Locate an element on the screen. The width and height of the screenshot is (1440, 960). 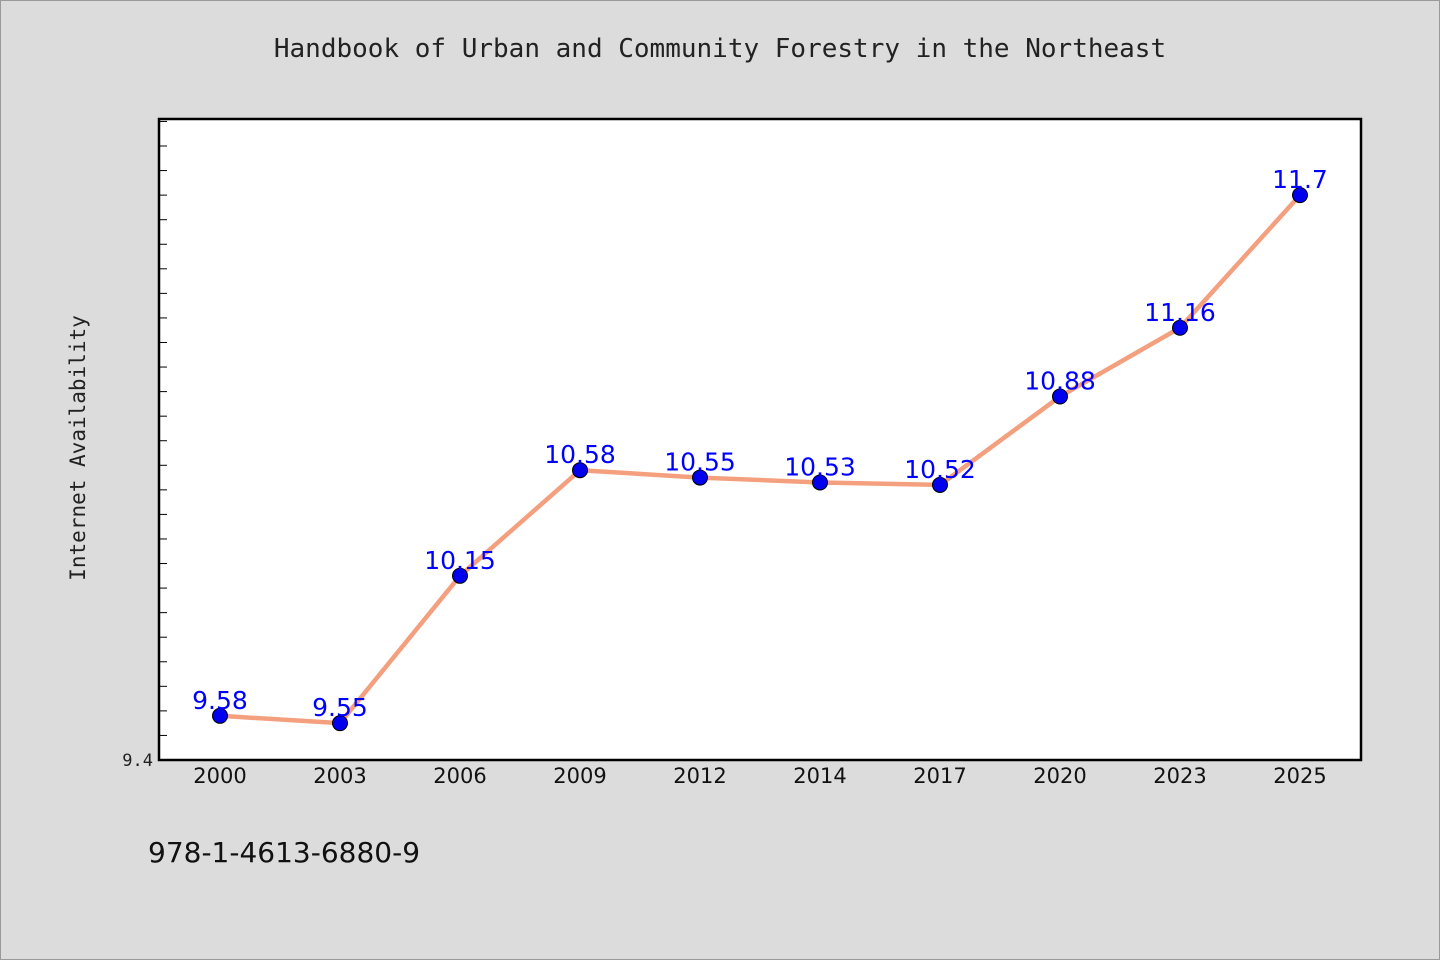
x-tick-label: 2023 is located at coordinates (1179, 776).